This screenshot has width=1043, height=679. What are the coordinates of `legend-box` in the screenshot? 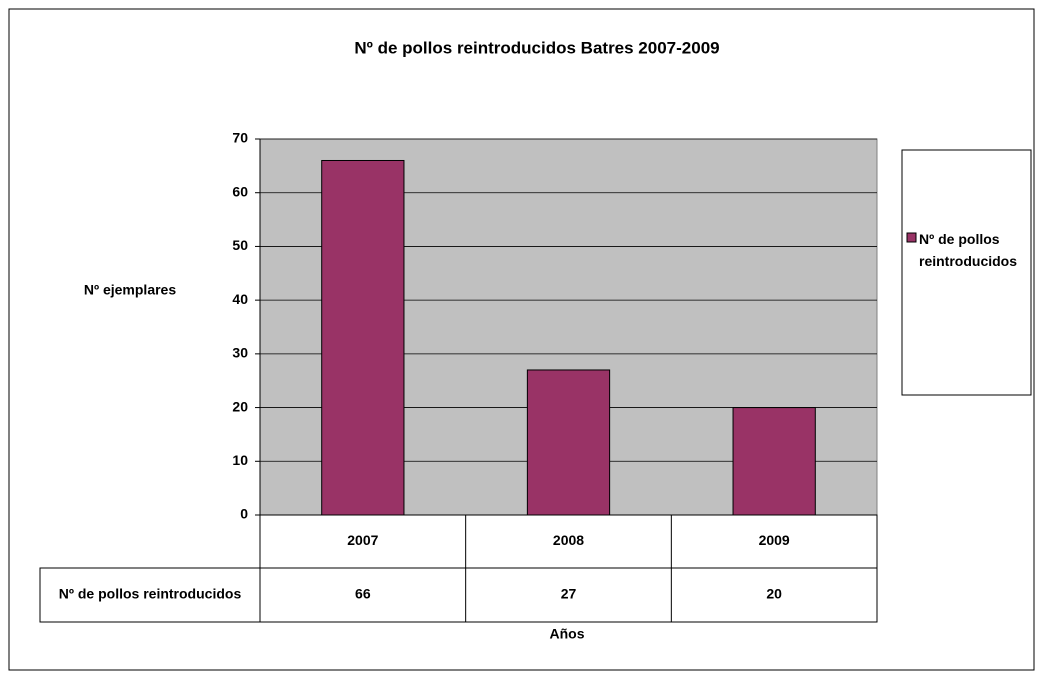 It's located at (966, 272).